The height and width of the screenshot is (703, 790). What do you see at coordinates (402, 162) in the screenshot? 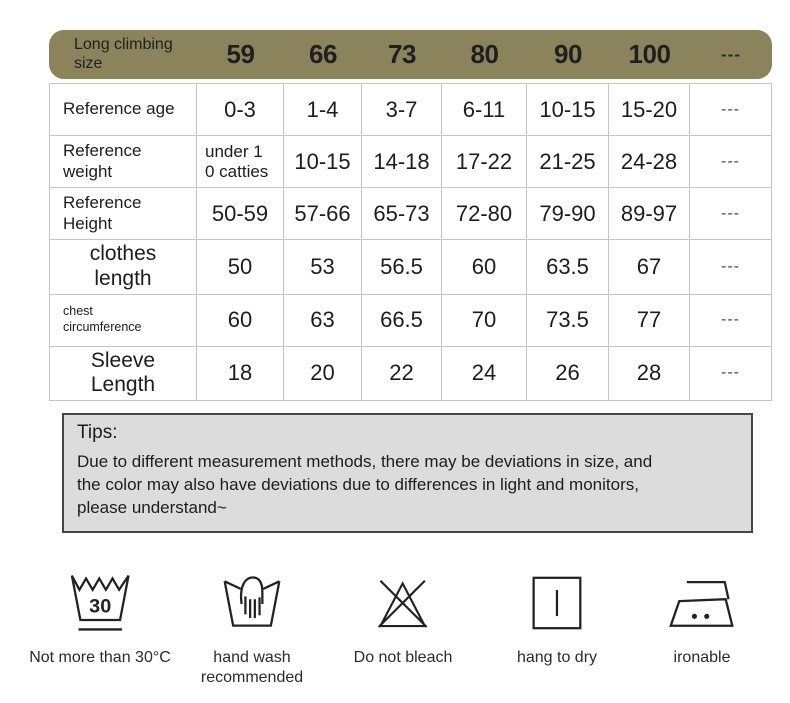
I see `table-cell: 14-18` at bounding box center [402, 162].